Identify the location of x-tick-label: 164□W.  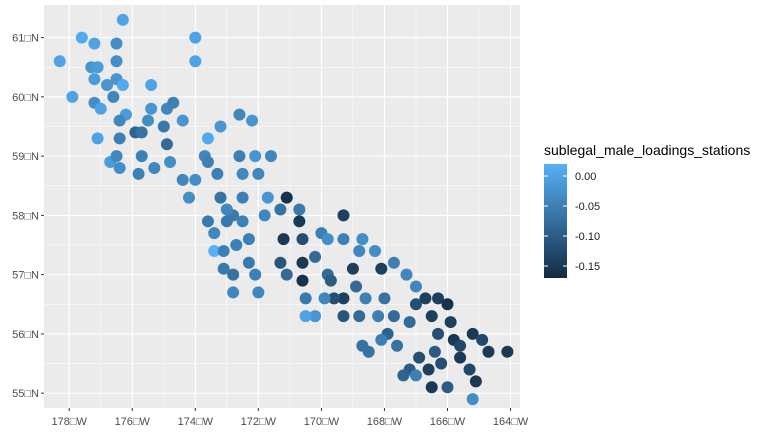
(511, 422).